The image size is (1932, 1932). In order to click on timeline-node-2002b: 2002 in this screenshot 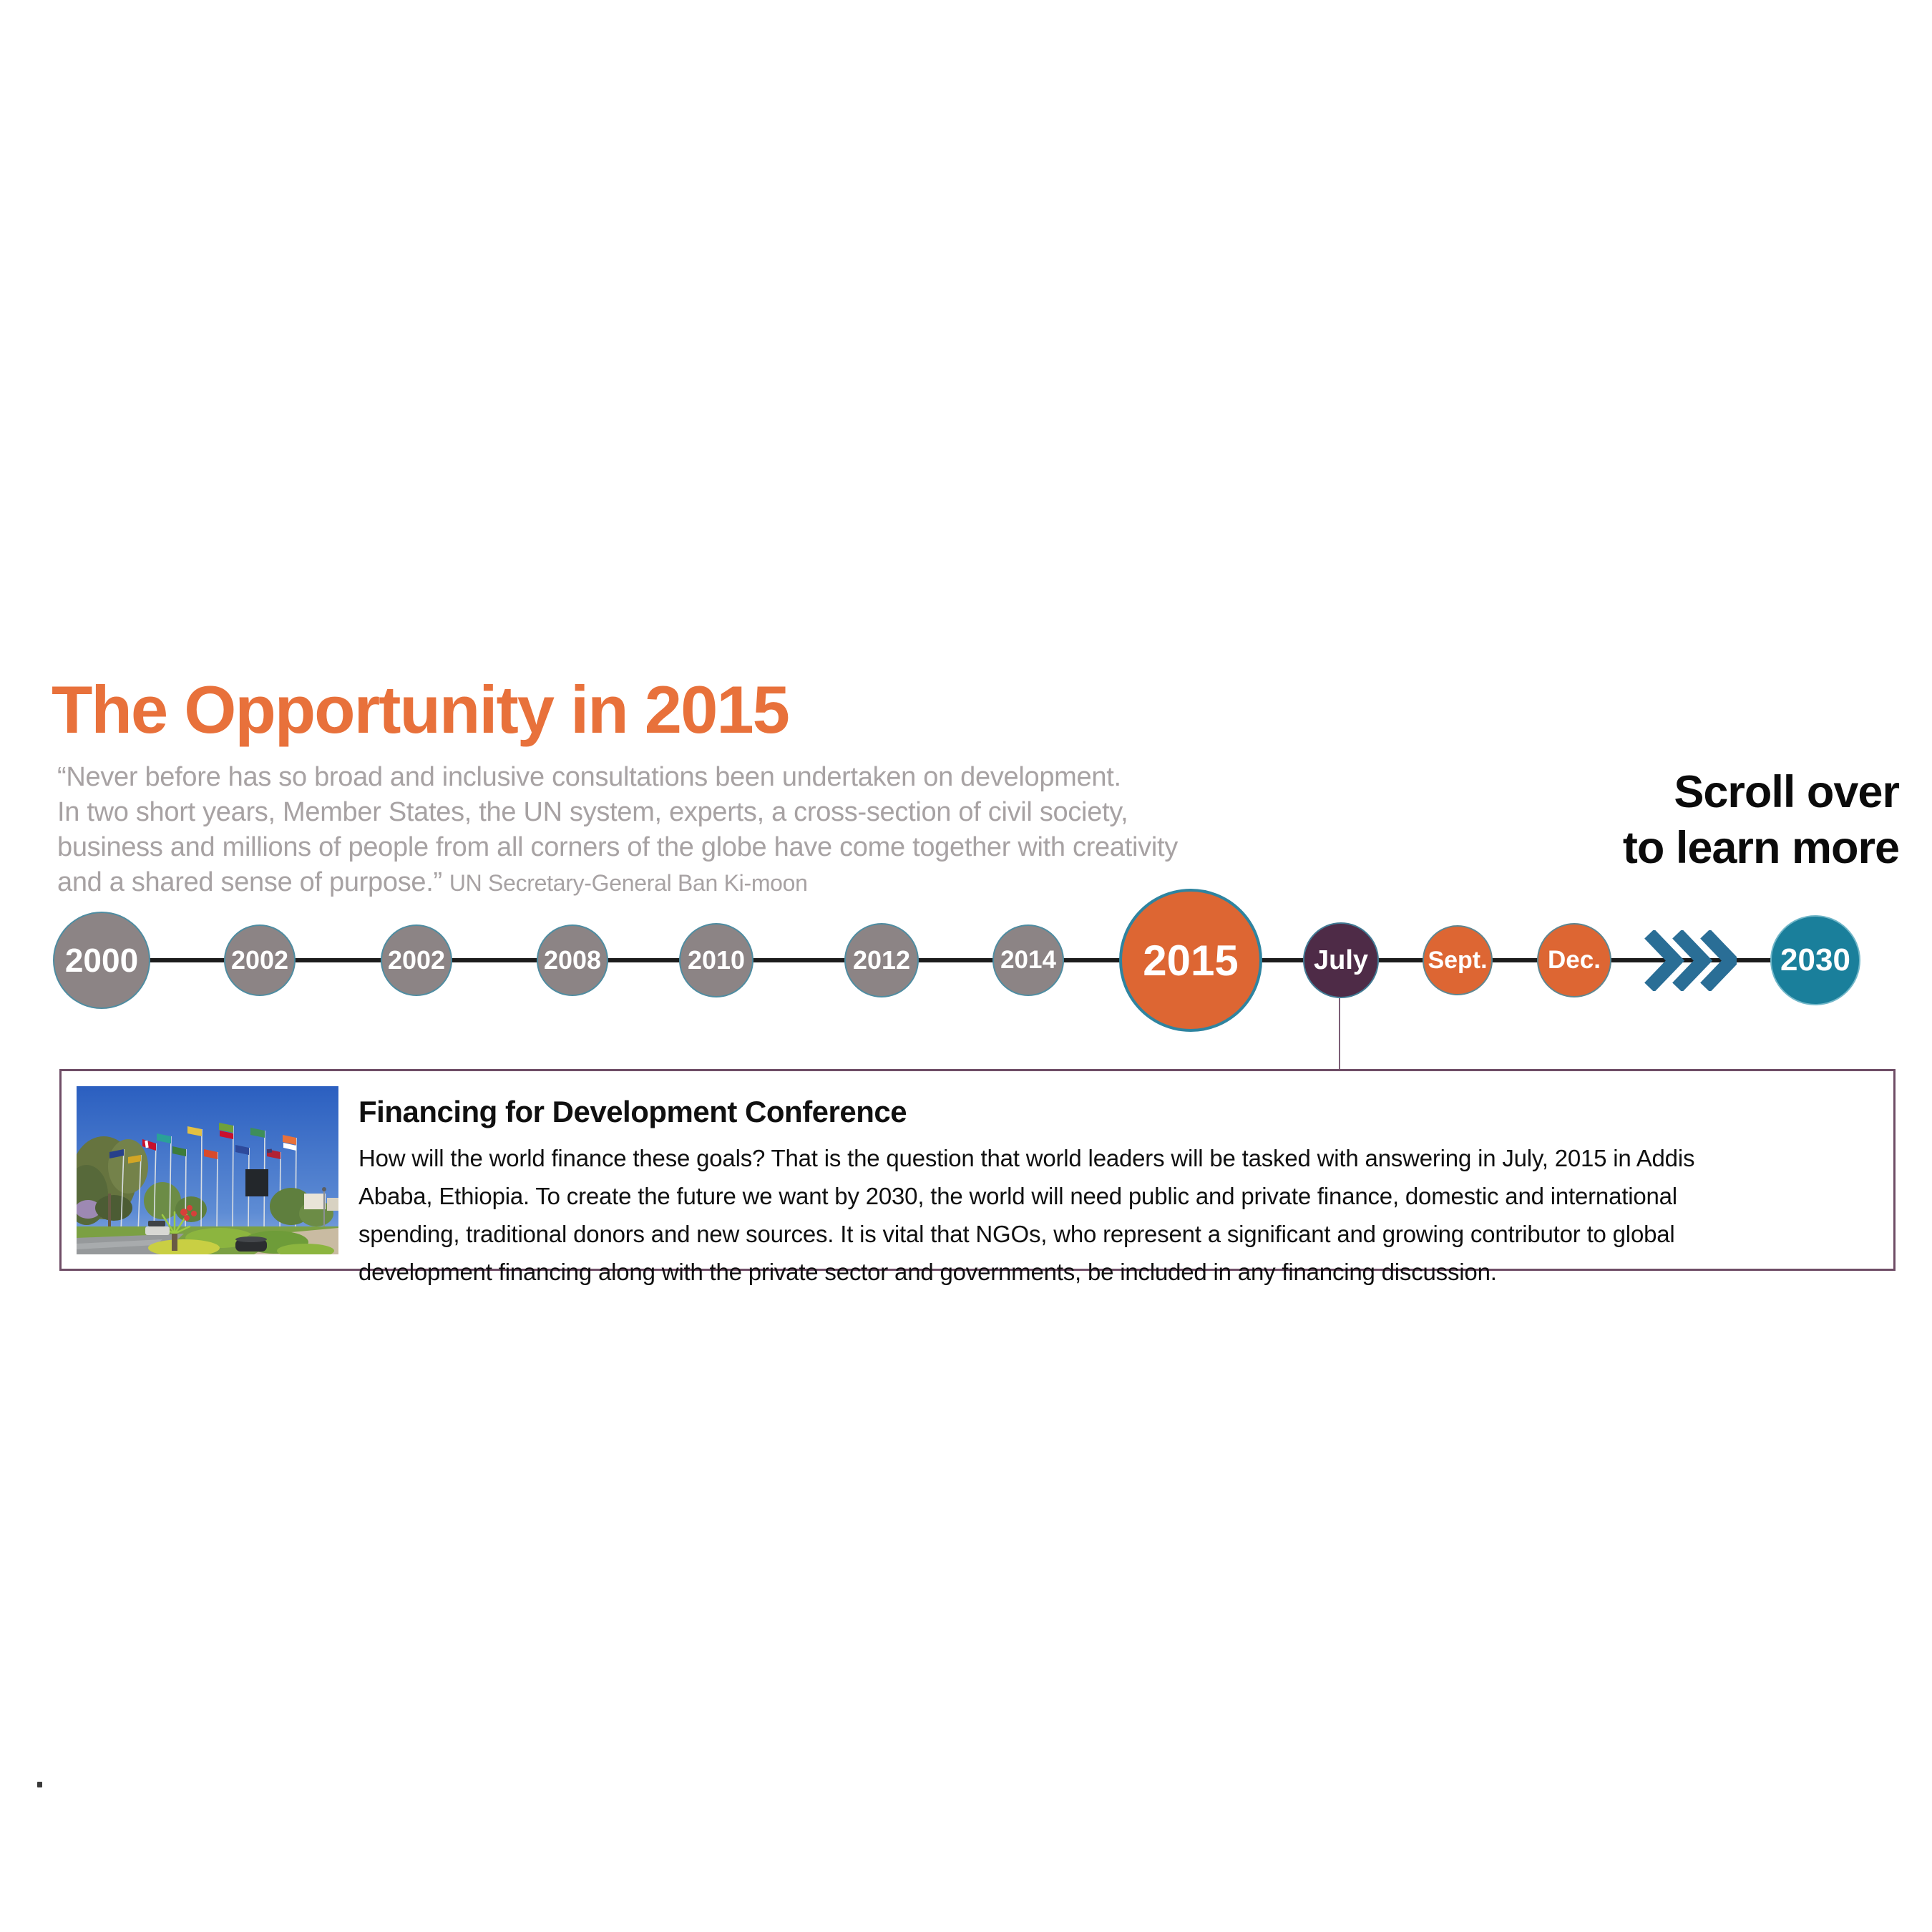, I will do `click(416, 960)`.